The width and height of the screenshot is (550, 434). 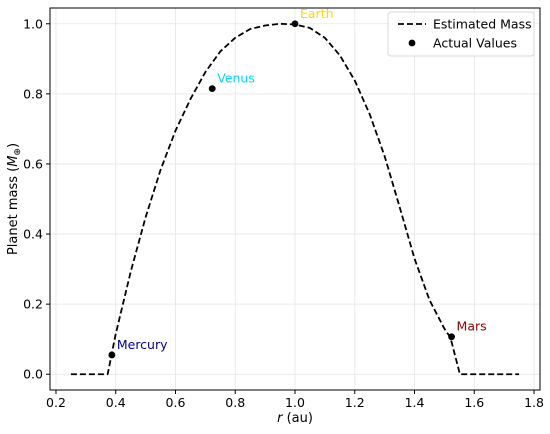 What do you see at coordinates (415, 402) in the screenshot?
I see `x-tick-label-6: 1.4` at bounding box center [415, 402].